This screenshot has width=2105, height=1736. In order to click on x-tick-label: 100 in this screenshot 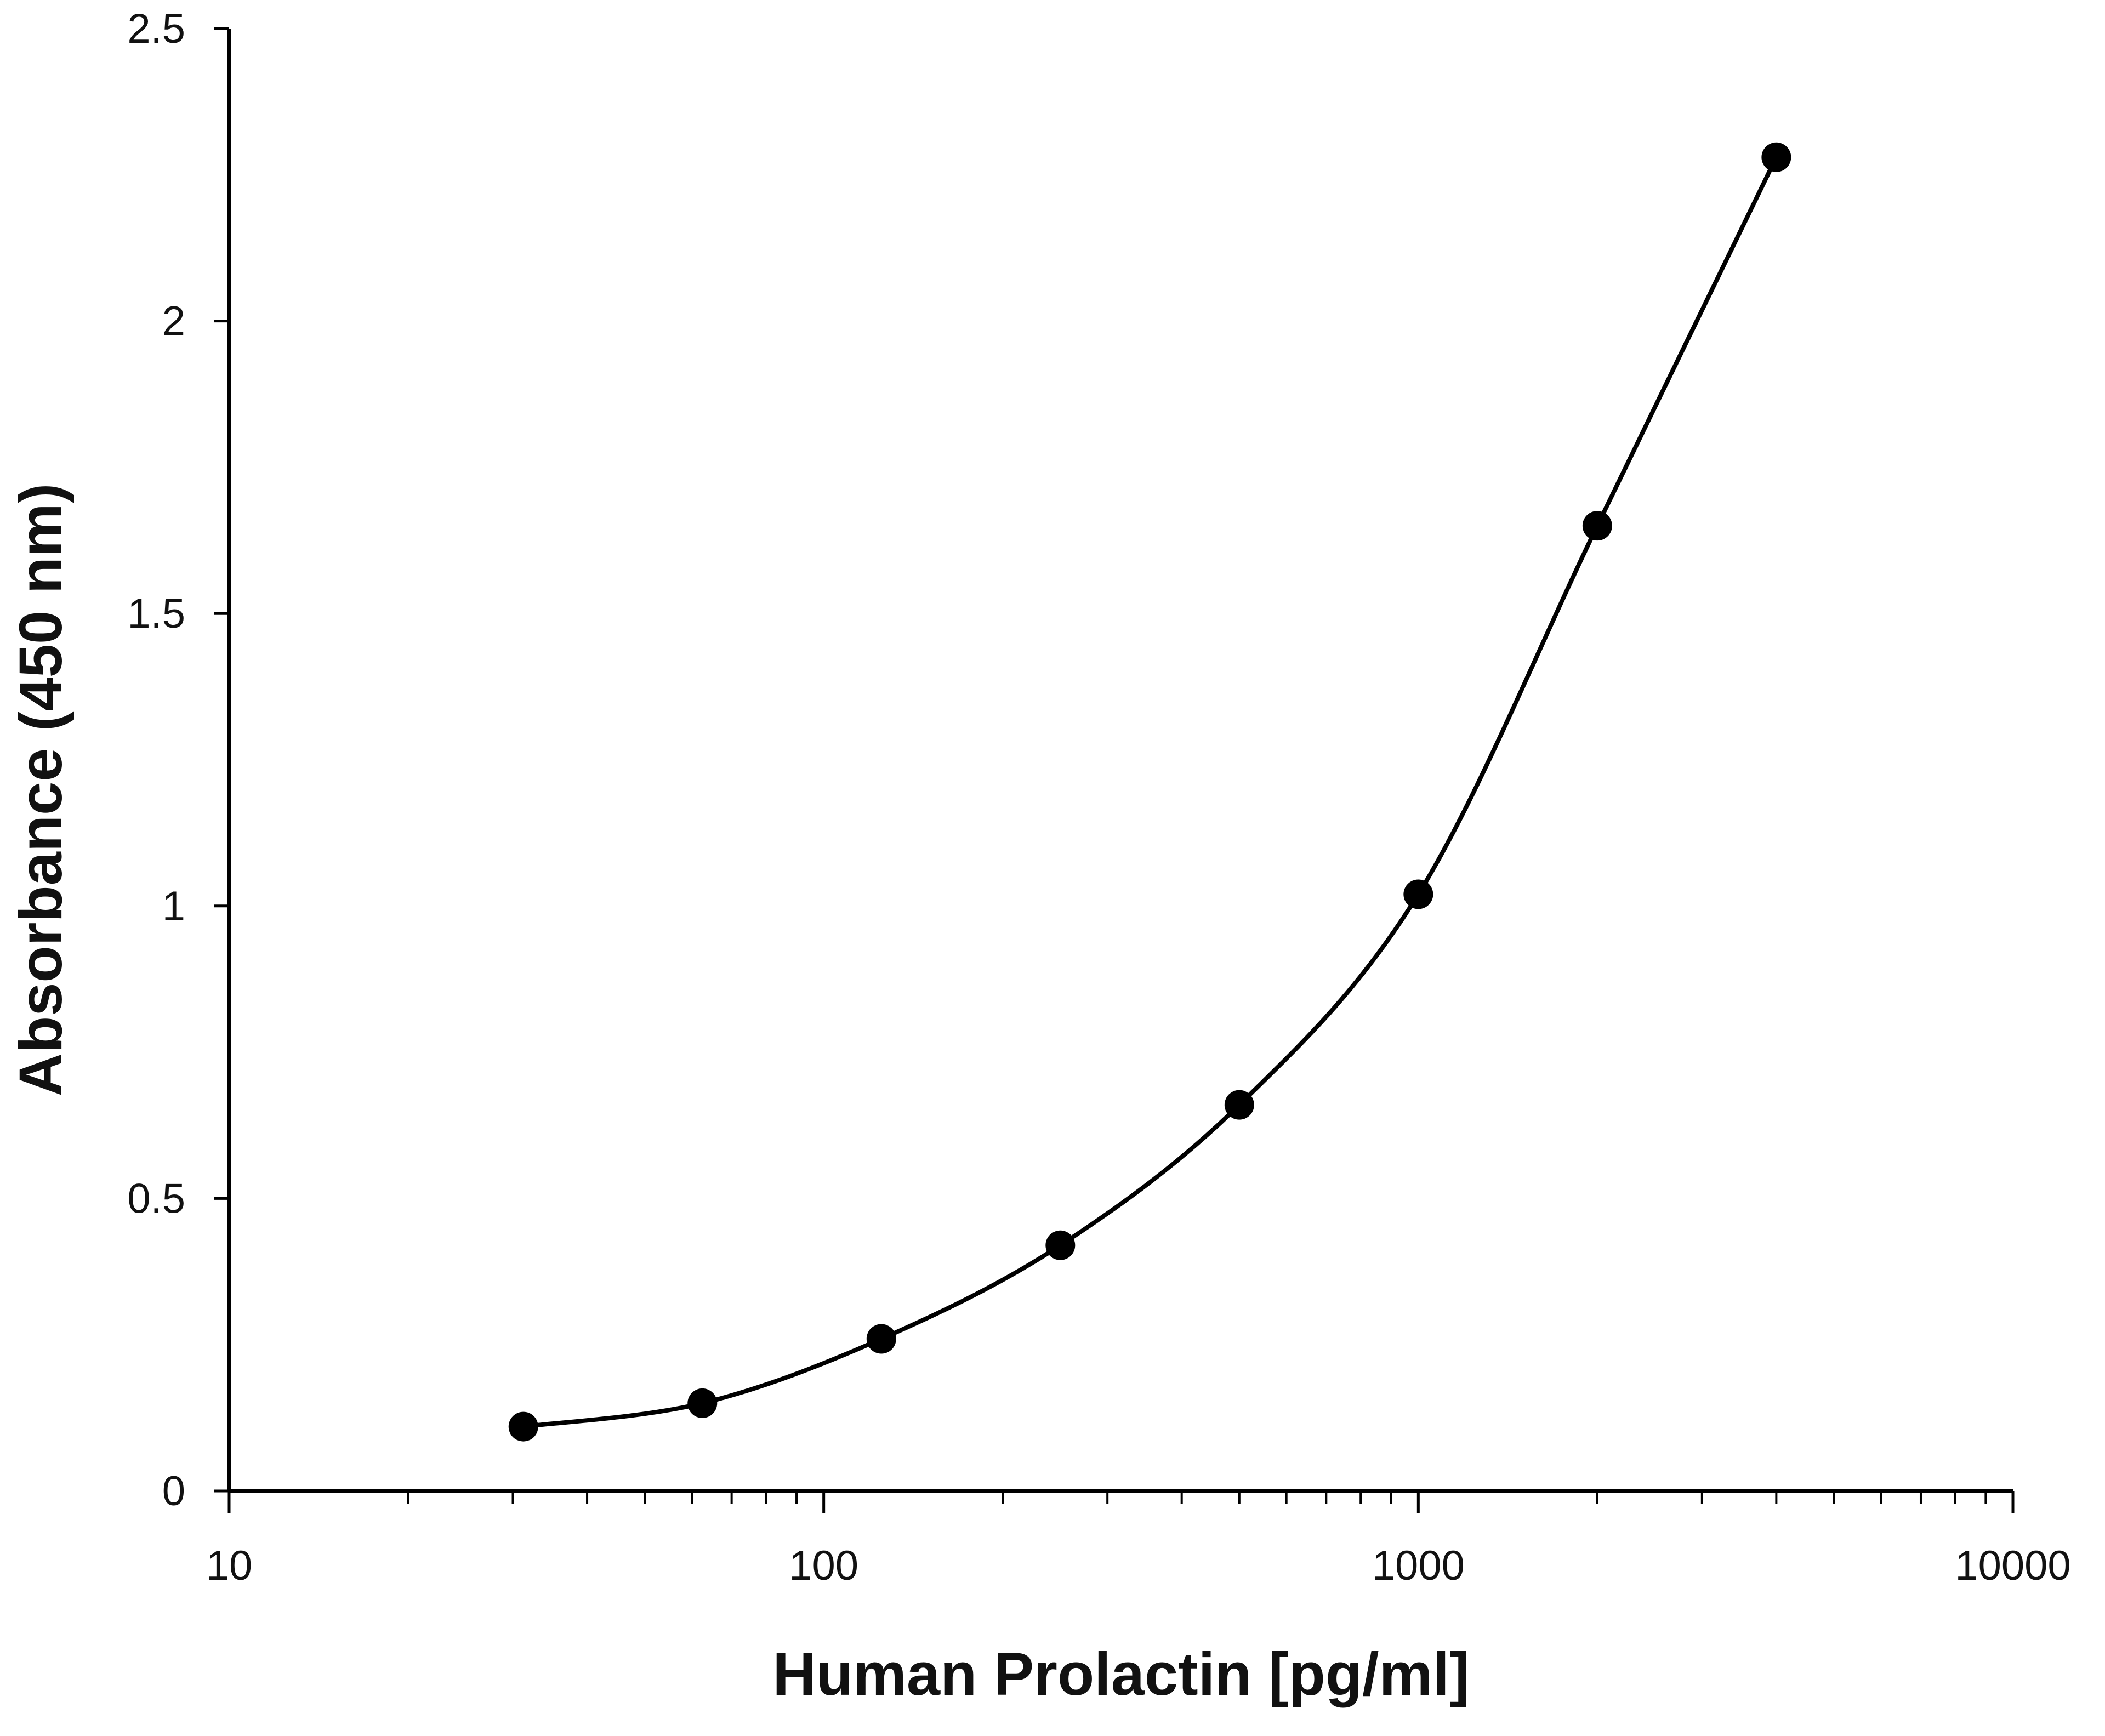, I will do `click(824, 1566)`.